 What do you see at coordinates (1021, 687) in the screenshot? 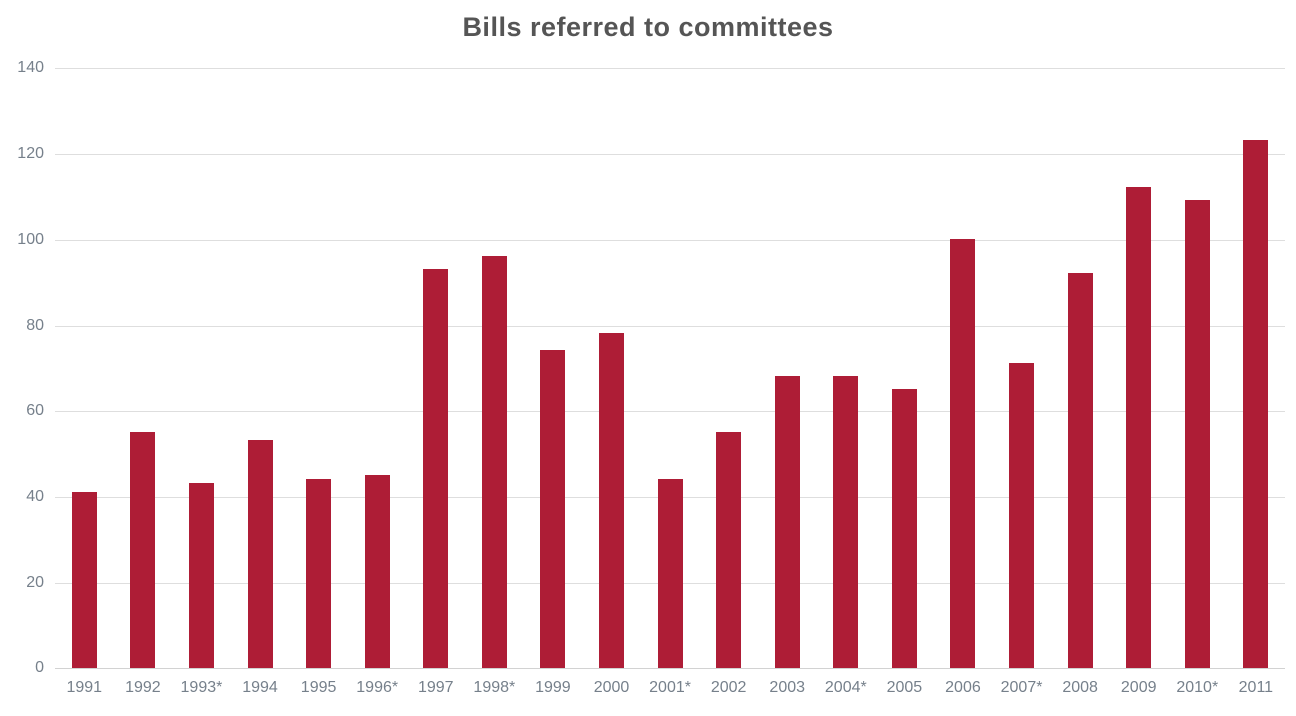
I see `x-axis-label: 2007*` at bounding box center [1021, 687].